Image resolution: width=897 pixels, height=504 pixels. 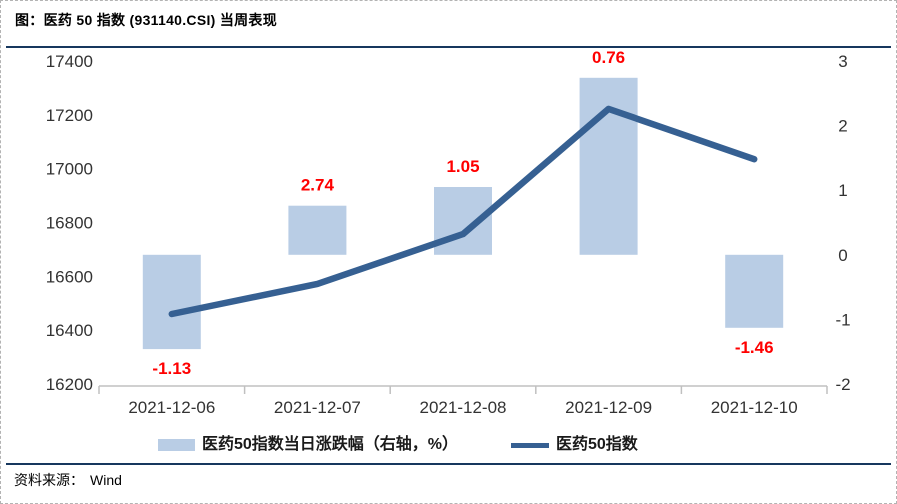 I want to click on y-axis-right-tick-label: 1, so click(x=842, y=190).